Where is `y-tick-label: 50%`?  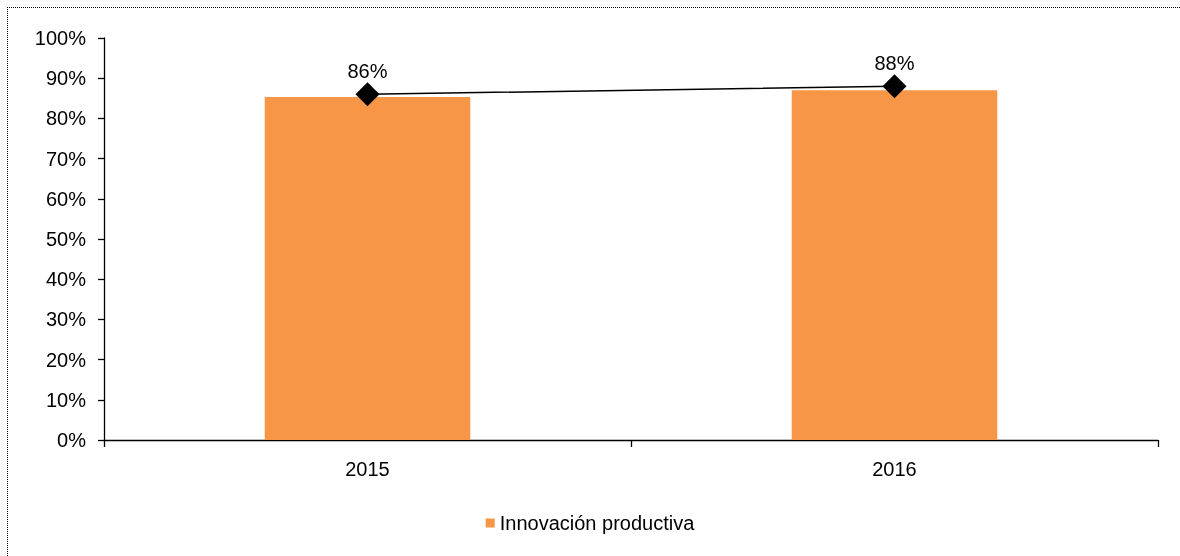
y-tick-label: 50% is located at coordinates (66, 239).